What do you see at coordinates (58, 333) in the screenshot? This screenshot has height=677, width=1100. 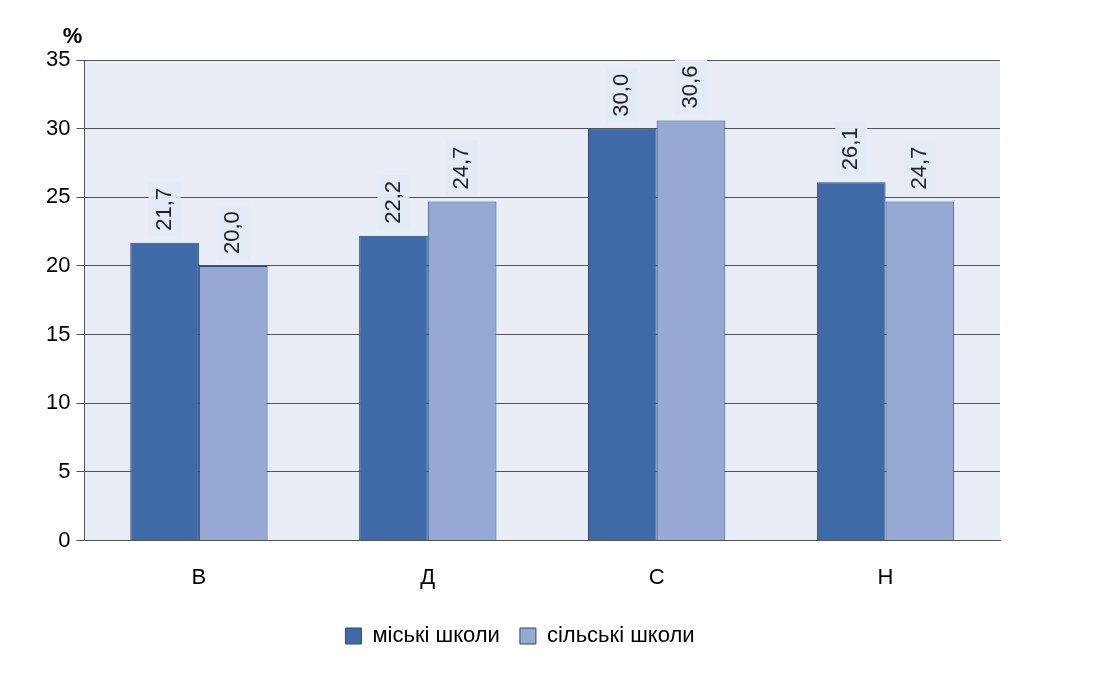 I see `y-tick-label: 15` at bounding box center [58, 333].